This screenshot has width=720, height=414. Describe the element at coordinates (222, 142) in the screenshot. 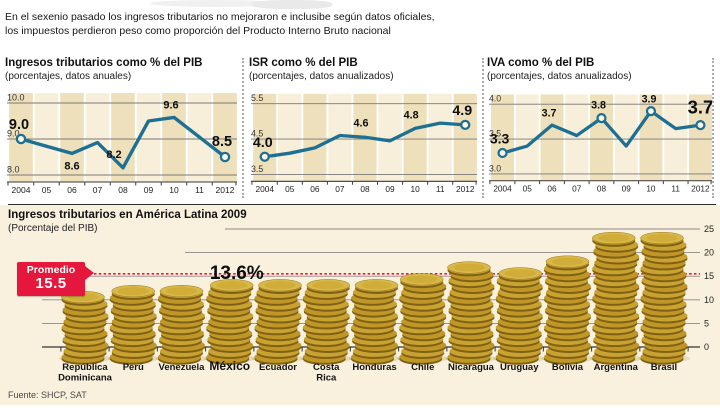

I see `svg-text: 8.5` at that location.